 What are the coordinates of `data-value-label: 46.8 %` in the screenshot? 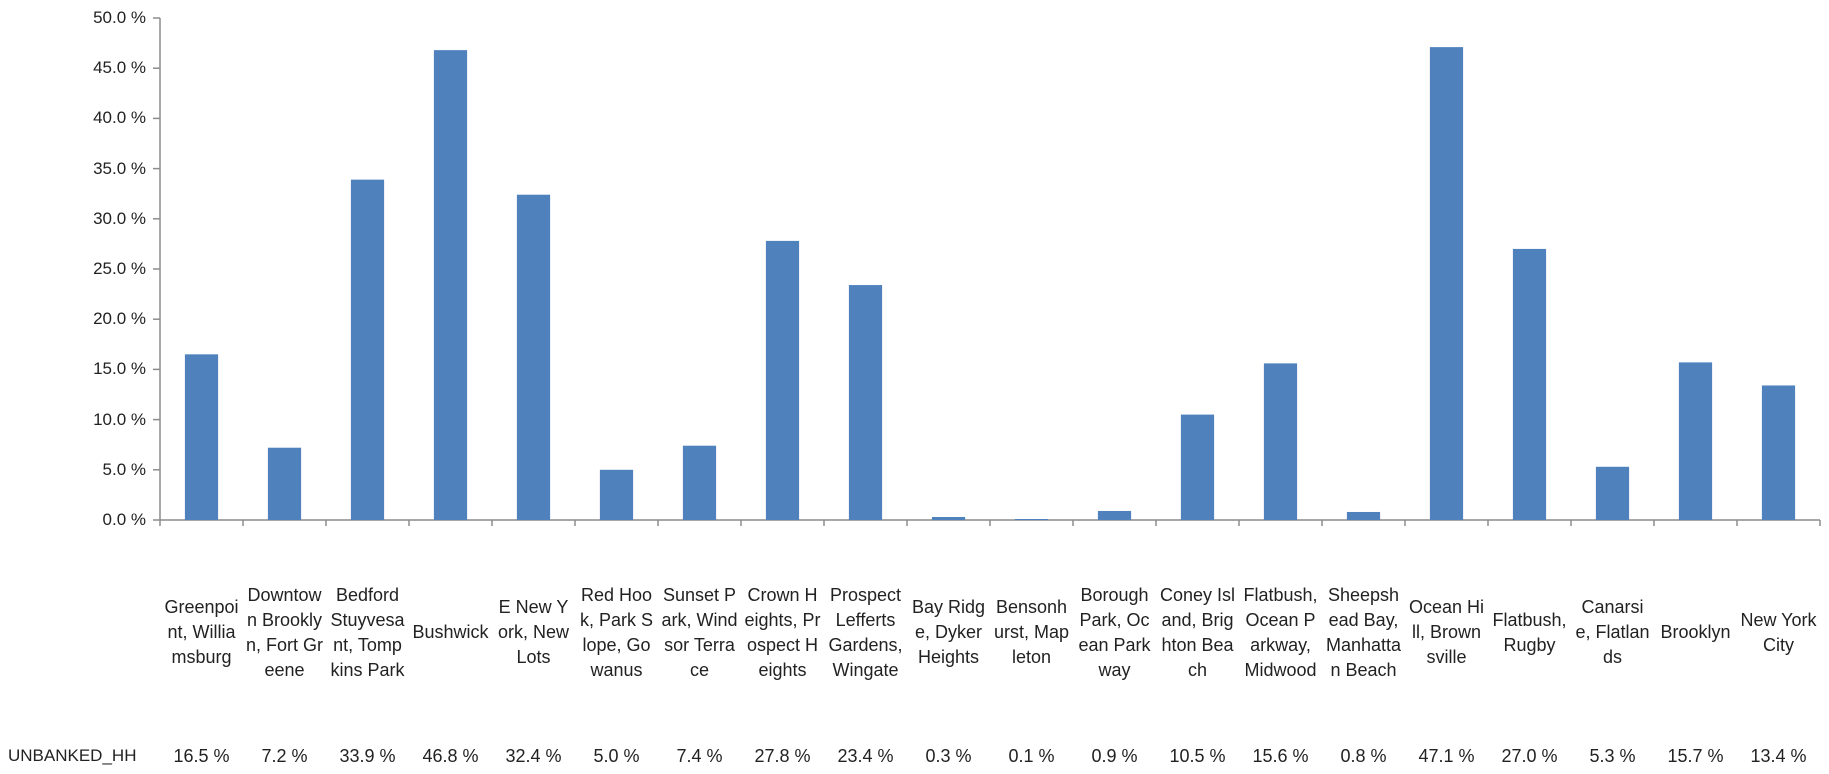 It's located at (450, 756).